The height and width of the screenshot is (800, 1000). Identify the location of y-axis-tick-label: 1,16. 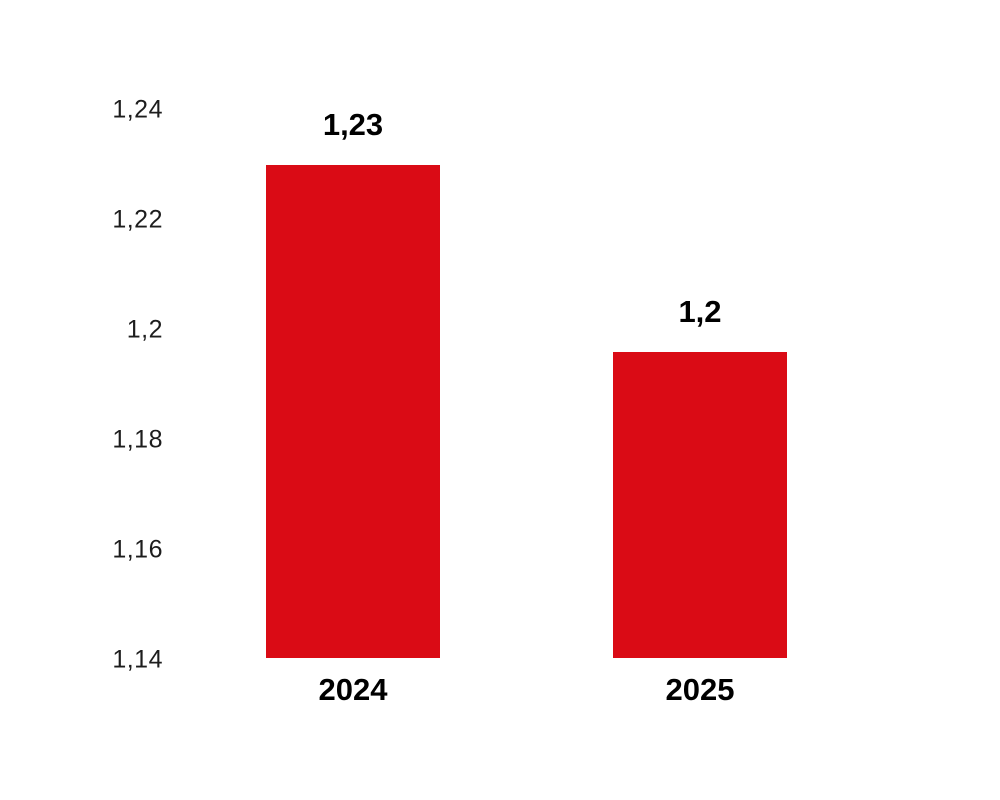
(137, 549).